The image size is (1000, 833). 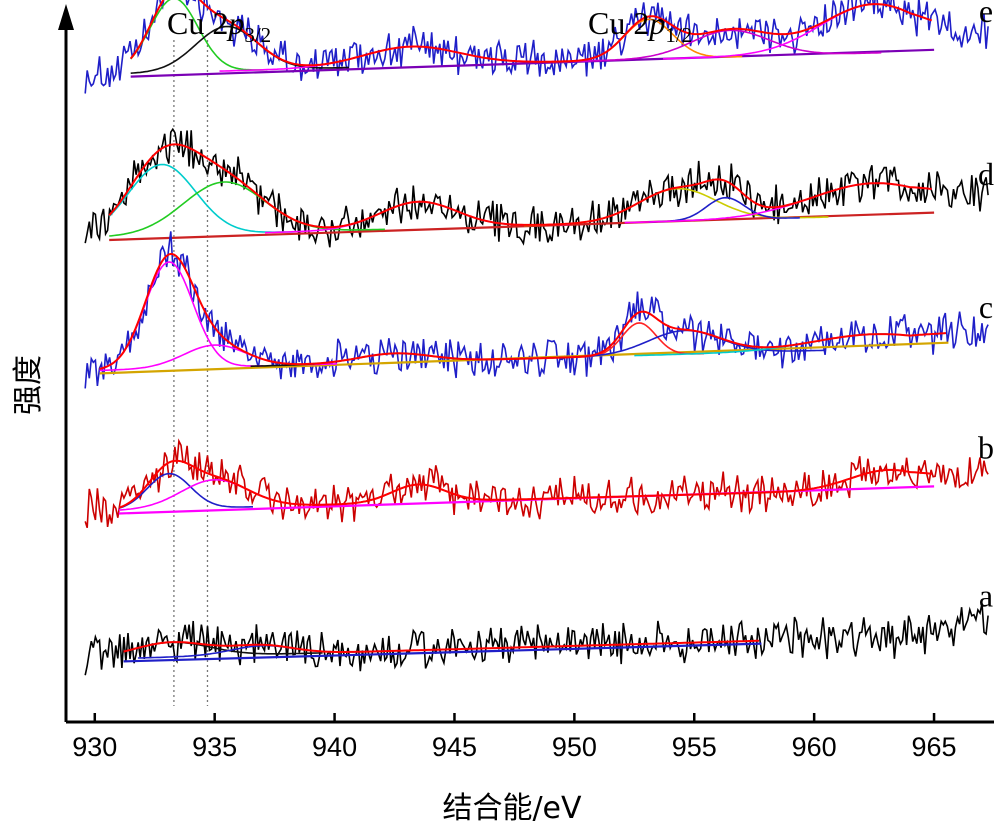 I want to click on x-tick-label-955: 955, so click(x=694, y=747).